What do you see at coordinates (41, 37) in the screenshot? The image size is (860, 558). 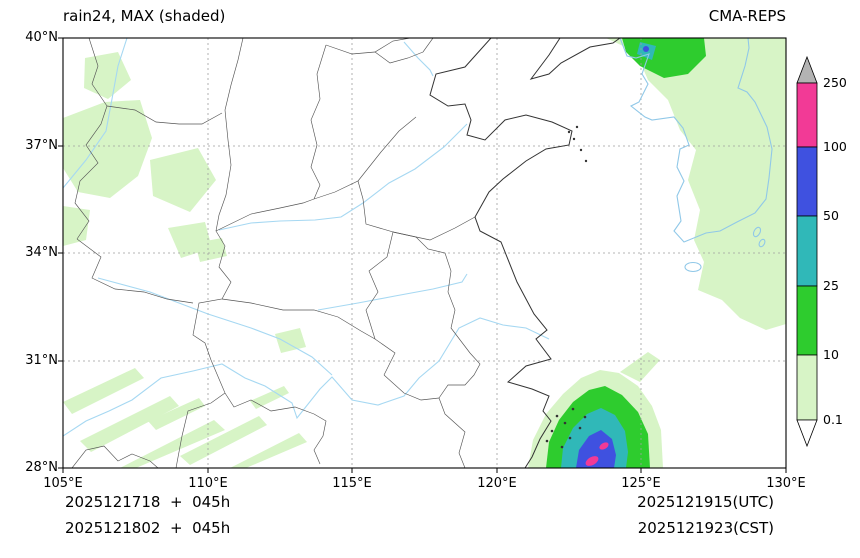 I see `y-tick-label: 40°N` at bounding box center [41, 37].